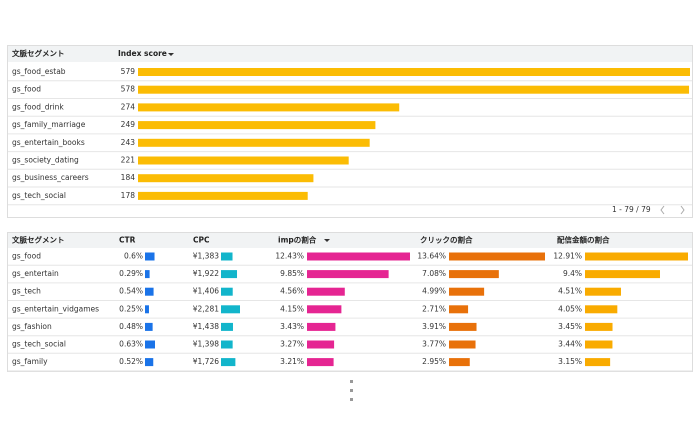 This screenshot has height=438, width=700. I want to click on cell-label: 3.21%, so click(292, 361).